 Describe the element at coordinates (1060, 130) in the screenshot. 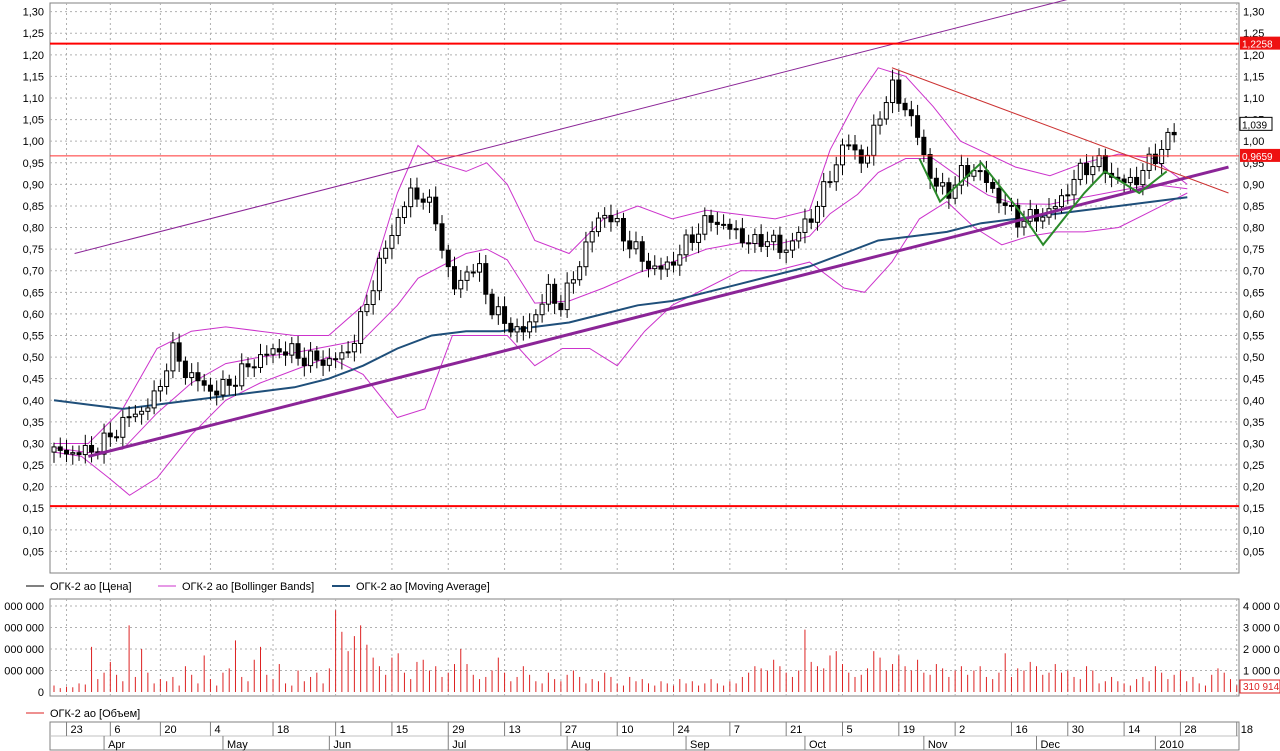

I see `trendline` at that location.